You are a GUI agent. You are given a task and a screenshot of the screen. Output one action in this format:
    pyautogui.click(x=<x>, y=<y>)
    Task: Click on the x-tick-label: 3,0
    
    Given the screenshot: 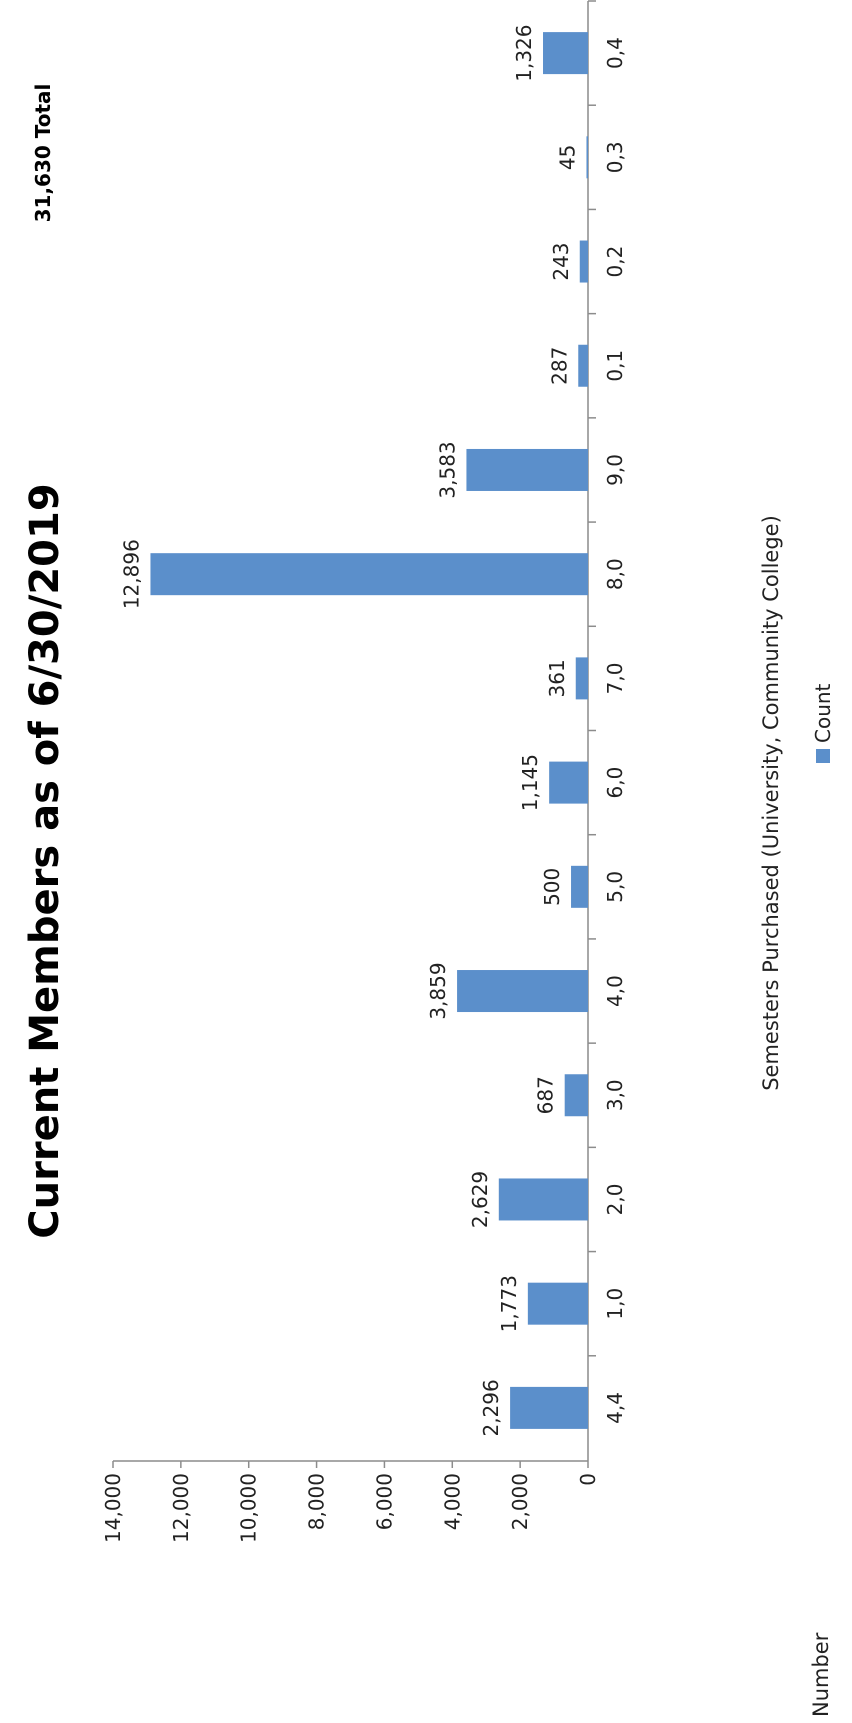 What is the action you would take?
    pyautogui.click(x=615, y=1095)
    